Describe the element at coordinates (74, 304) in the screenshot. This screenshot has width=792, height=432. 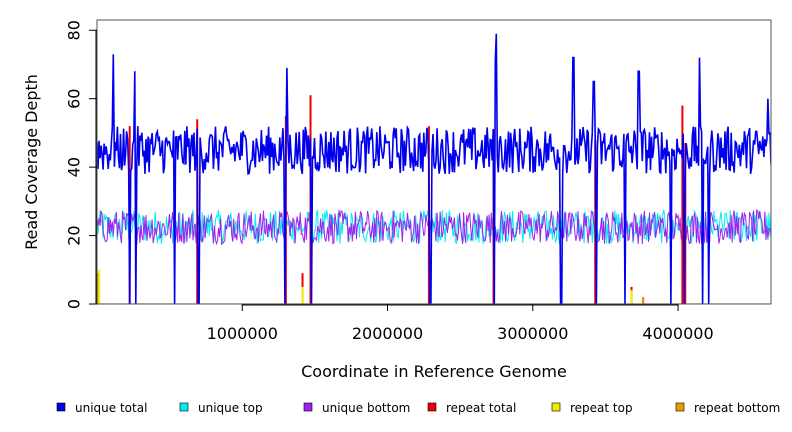
I see `y-tick-label: 0` at that location.